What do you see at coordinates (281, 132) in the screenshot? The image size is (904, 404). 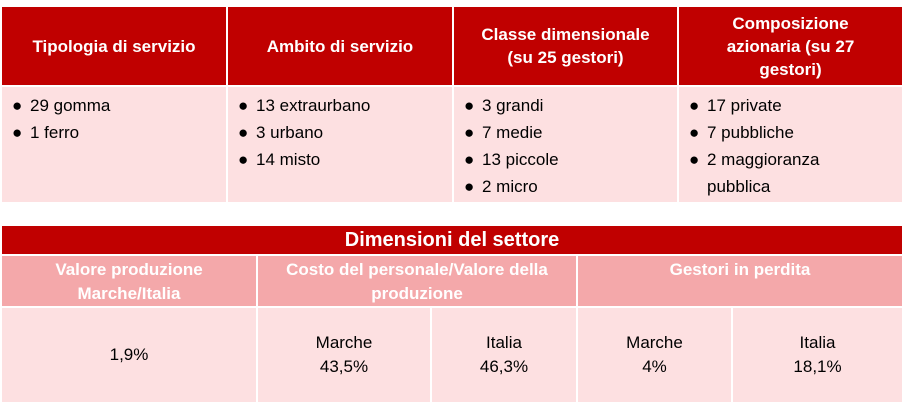 I see `list-item: ● 3 urbano` at bounding box center [281, 132].